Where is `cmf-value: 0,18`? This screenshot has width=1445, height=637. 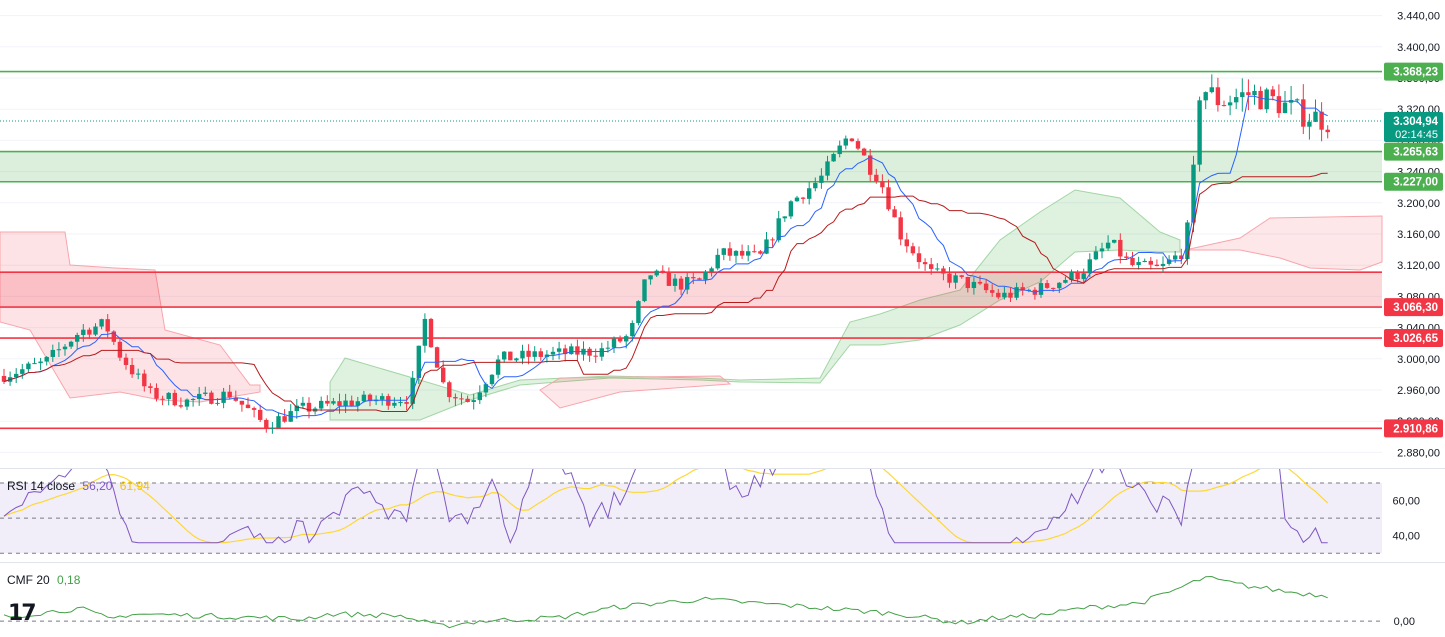
cmf-value: 0,18 is located at coordinates (69, 580).